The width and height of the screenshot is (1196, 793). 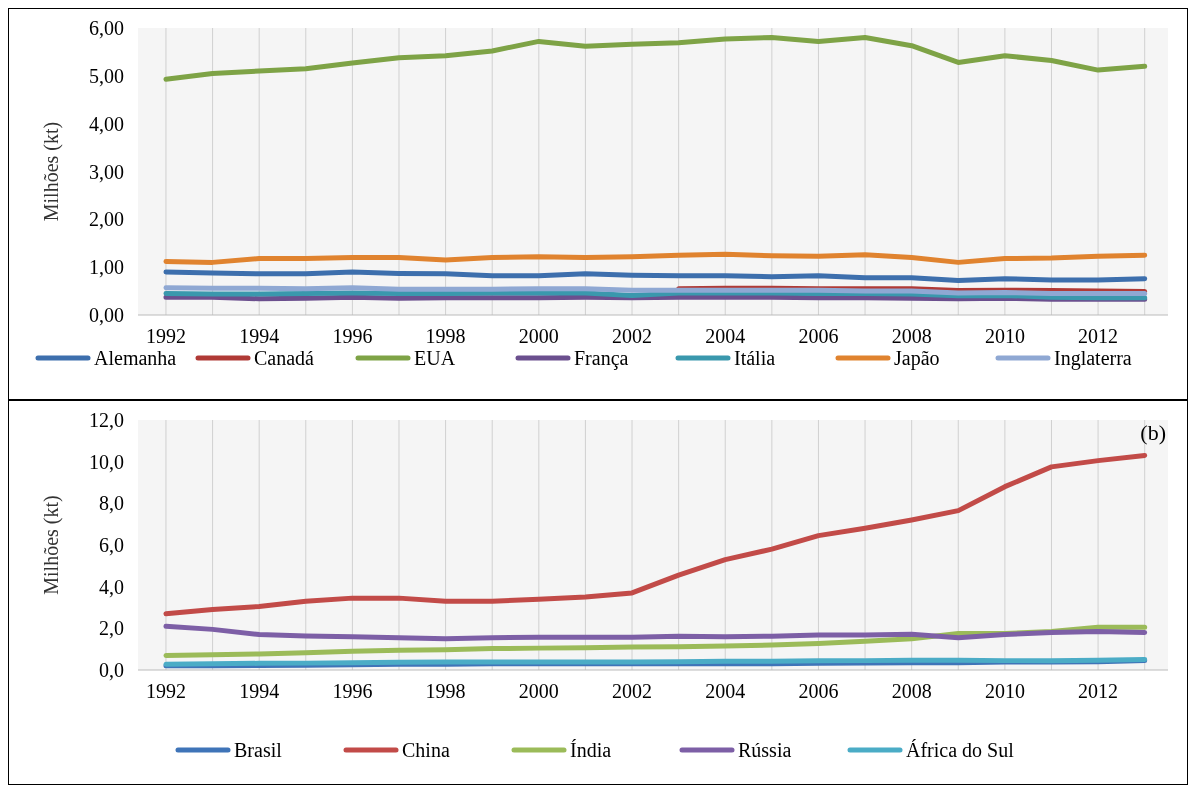 What do you see at coordinates (106, 171) in the screenshot?
I see `y-tick-label: 3,00` at bounding box center [106, 171].